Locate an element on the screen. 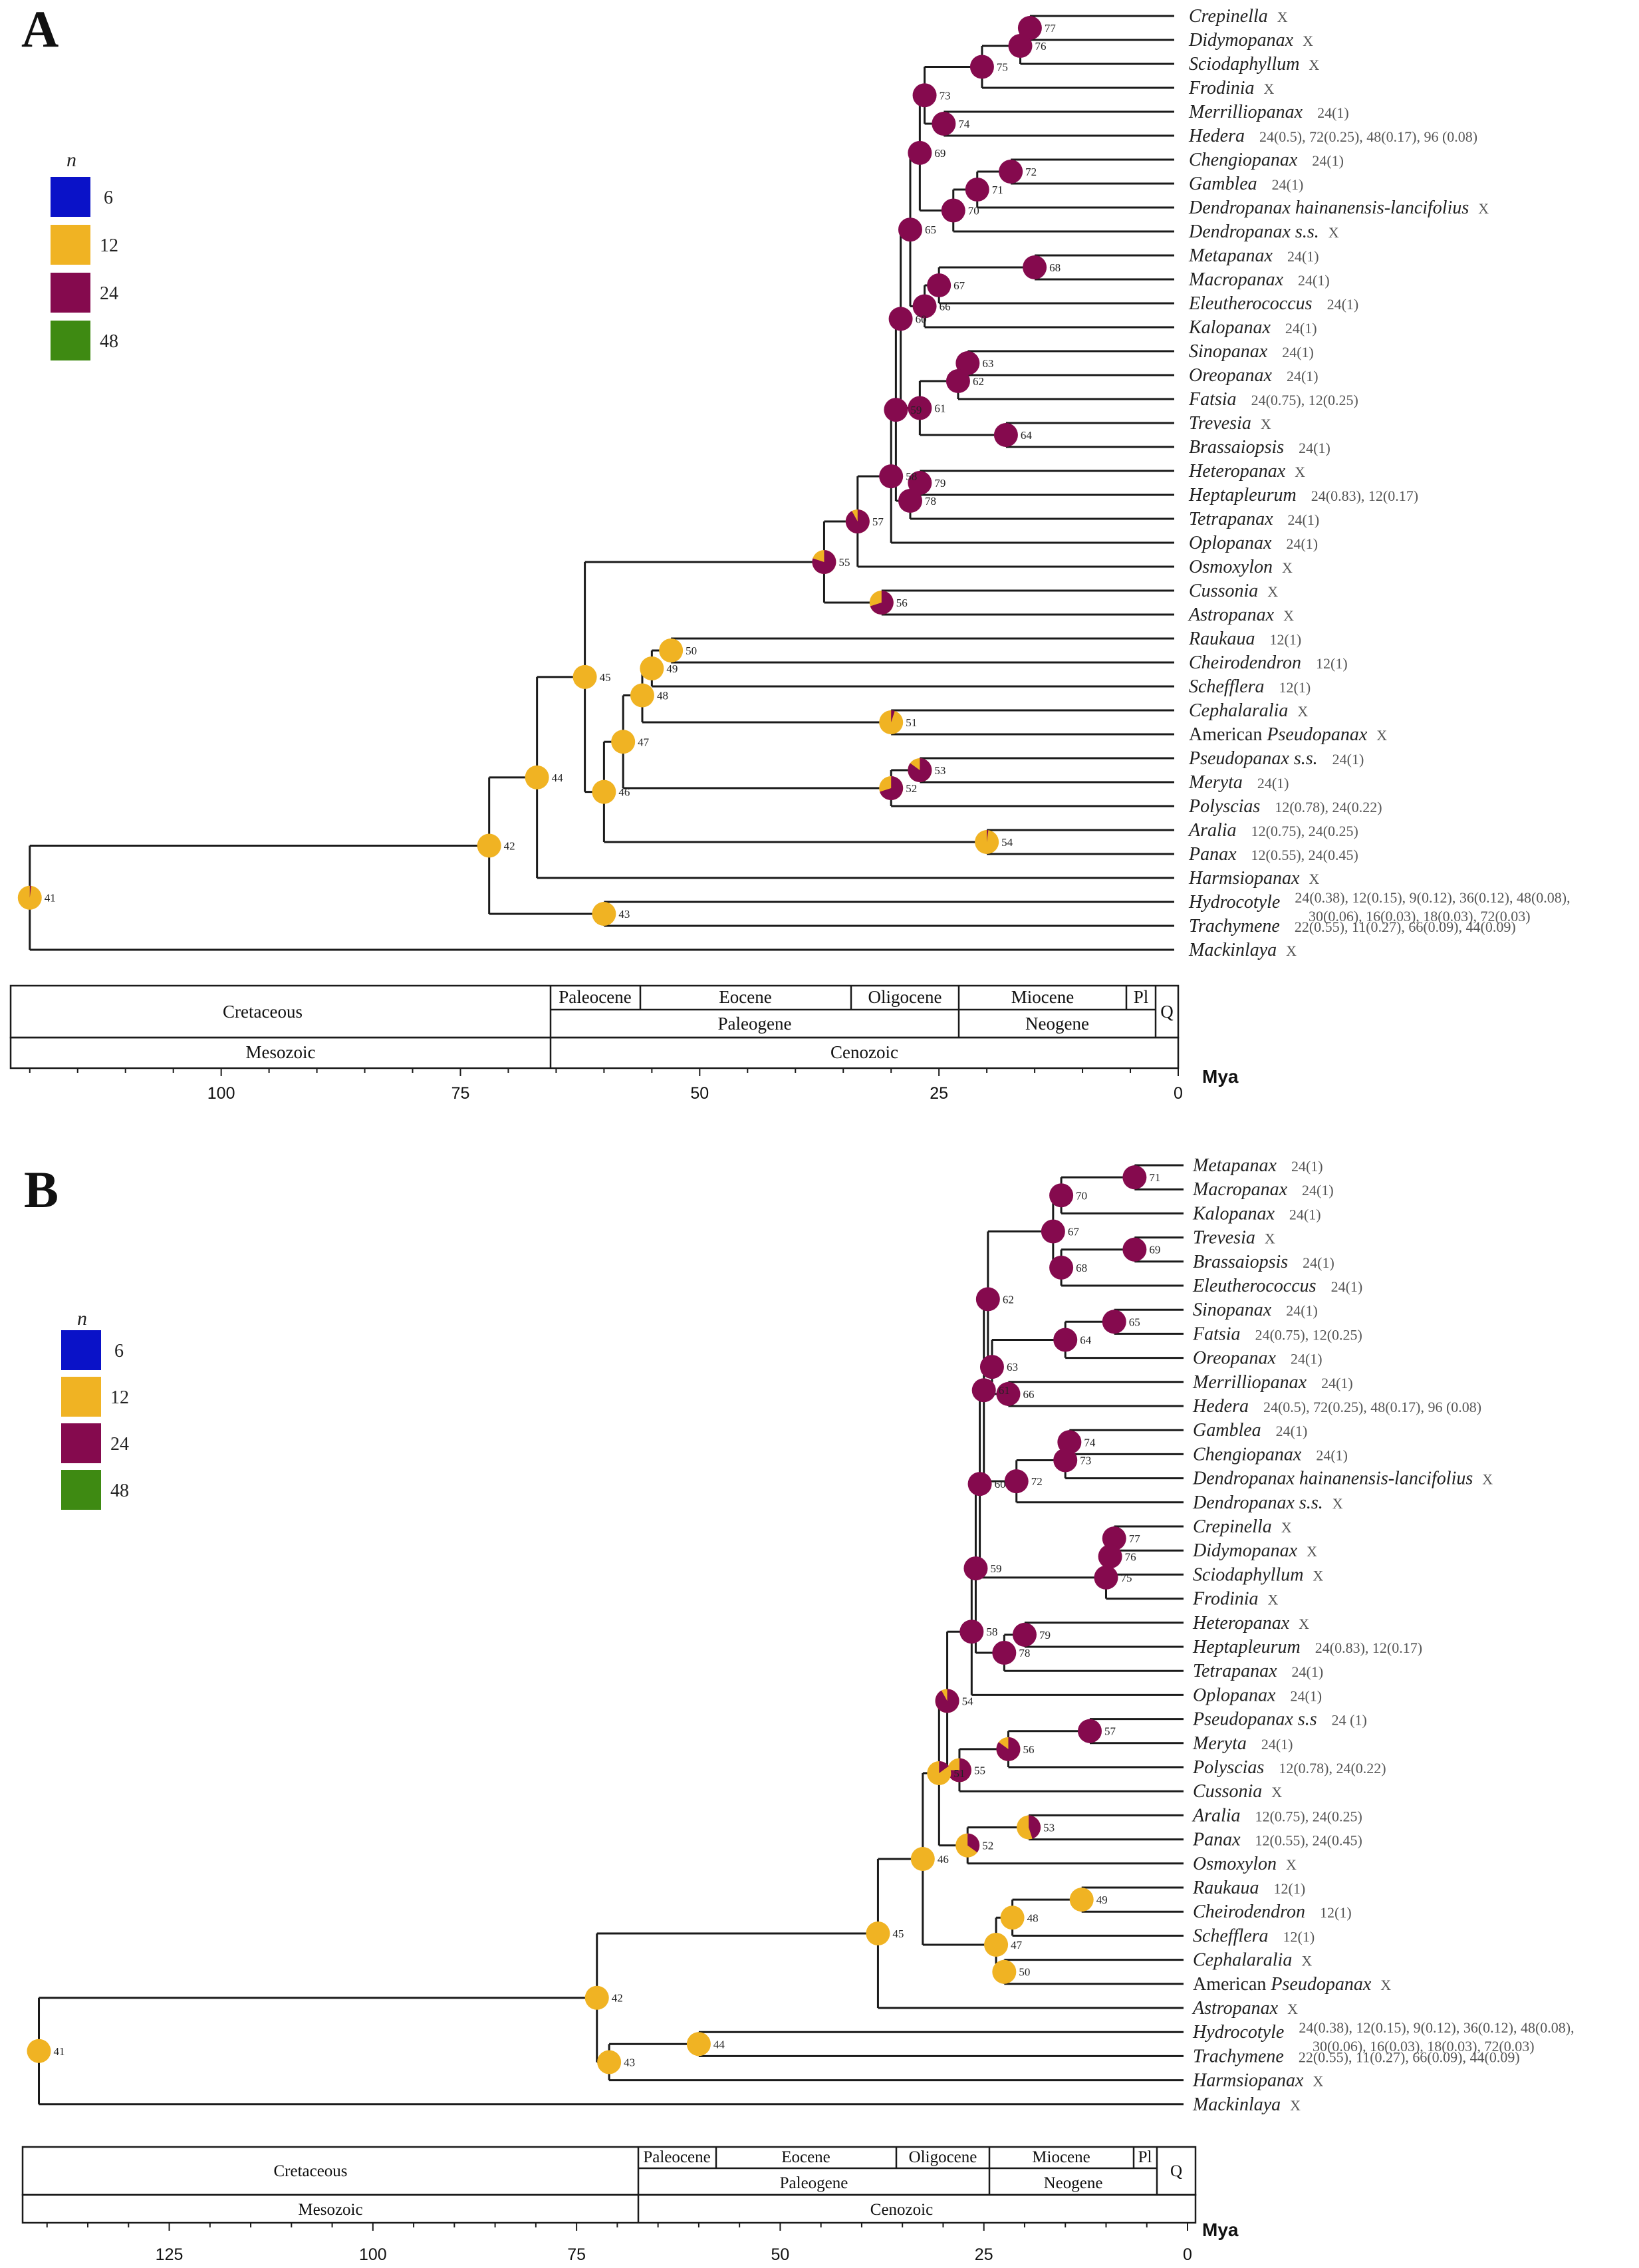  tip-name: Macropanax is located at coordinates (1240, 1190).